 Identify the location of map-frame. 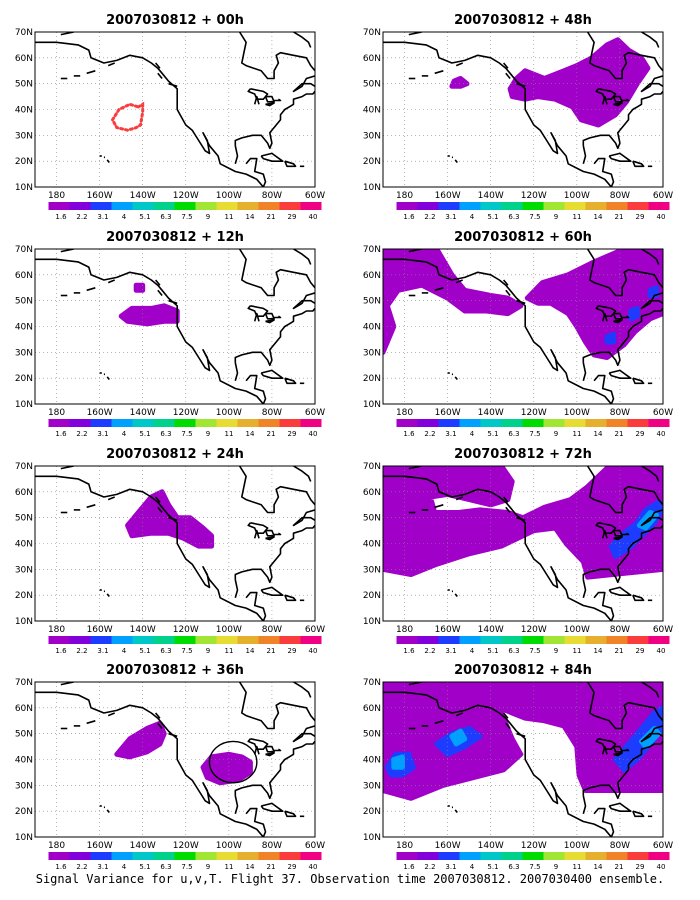
(175, 759).